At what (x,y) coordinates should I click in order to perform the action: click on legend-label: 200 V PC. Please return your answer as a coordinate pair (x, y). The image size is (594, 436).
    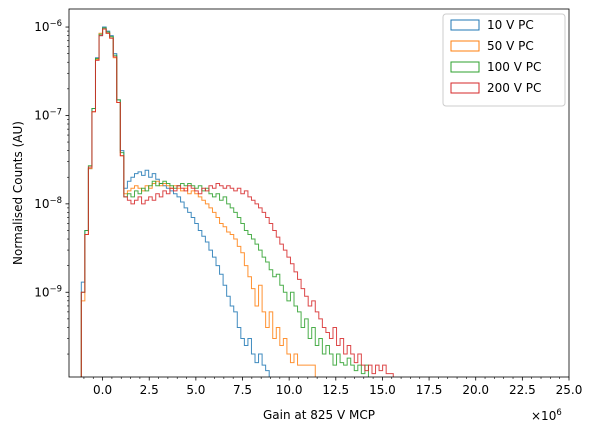
    Looking at the image, I should click on (514, 88).